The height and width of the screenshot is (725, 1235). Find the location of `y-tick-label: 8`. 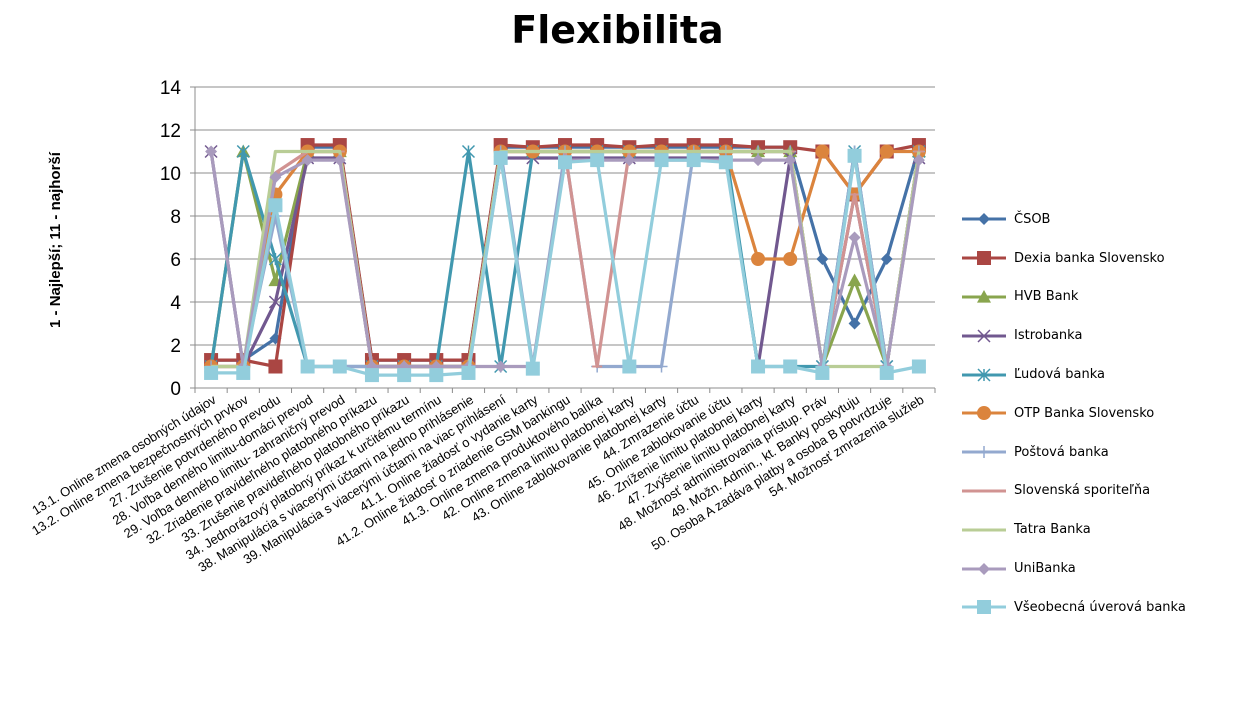

y-tick-label: 8 is located at coordinates (175, 217).